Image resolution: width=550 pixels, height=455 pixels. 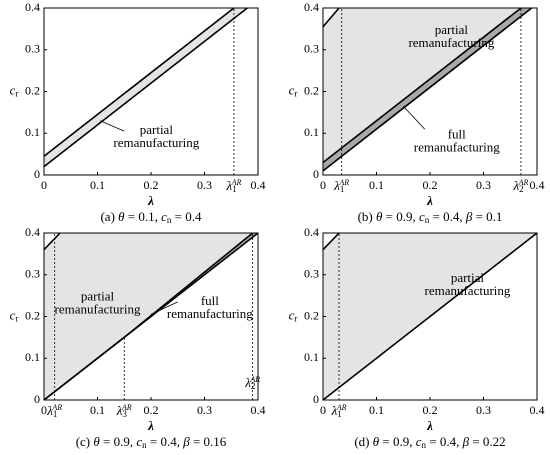 I want to click on caption: (d) θ = 0.9, cn = 0.4, β = 0.22, so click(x=429, y=442).